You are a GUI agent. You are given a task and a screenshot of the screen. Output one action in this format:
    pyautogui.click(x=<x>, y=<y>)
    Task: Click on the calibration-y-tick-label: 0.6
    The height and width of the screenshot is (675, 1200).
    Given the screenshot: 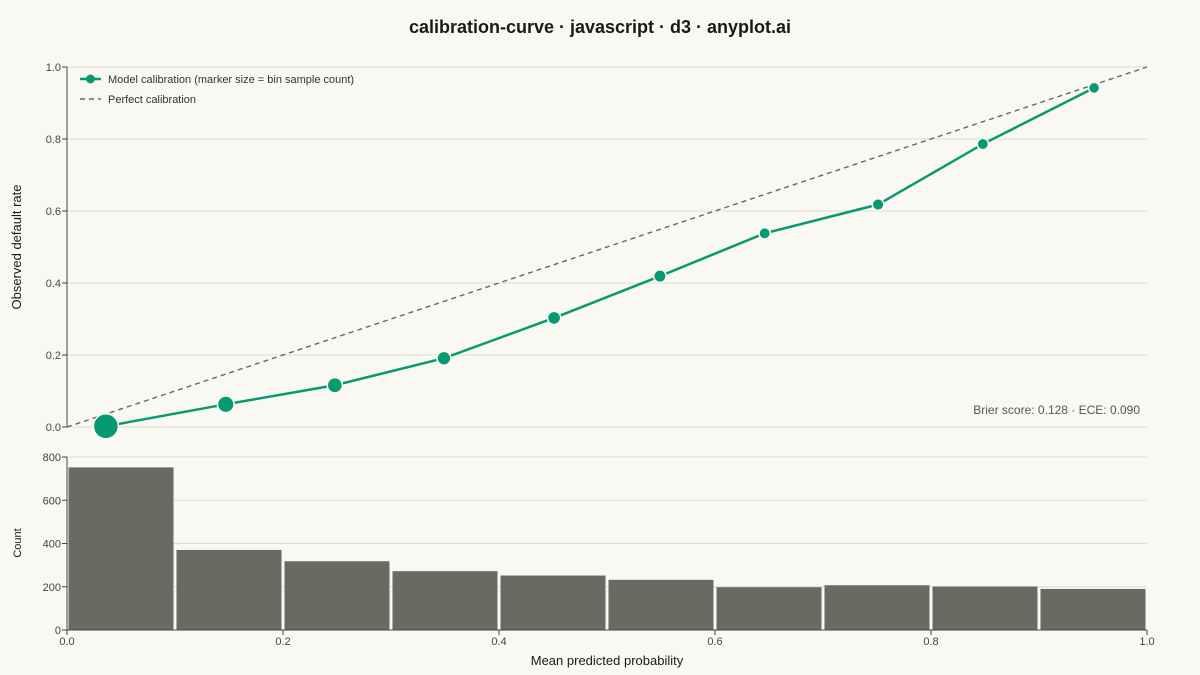 What is the action you would take?
    pyautogui.click(x=53, y=212)
    